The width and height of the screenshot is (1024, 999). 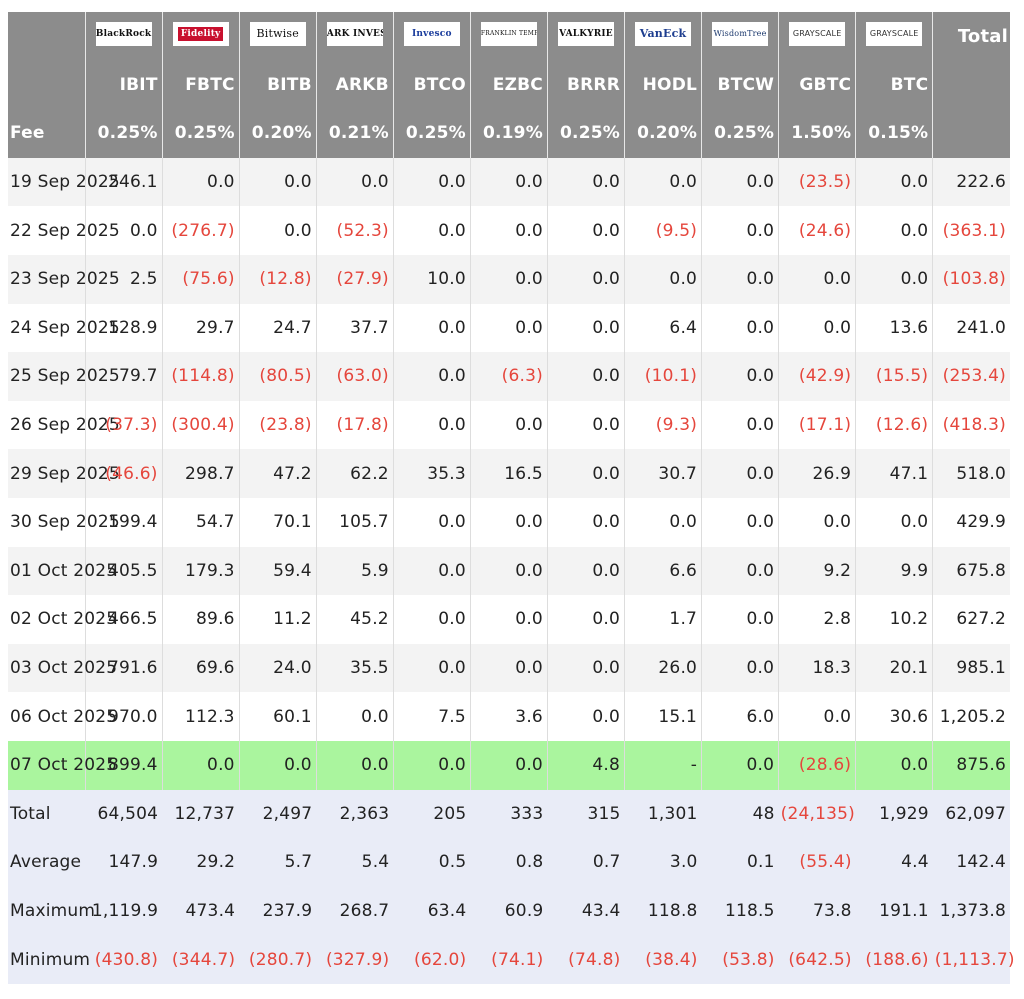 I want to click on logo: ARK INVEST, so click(x=354, y=33).